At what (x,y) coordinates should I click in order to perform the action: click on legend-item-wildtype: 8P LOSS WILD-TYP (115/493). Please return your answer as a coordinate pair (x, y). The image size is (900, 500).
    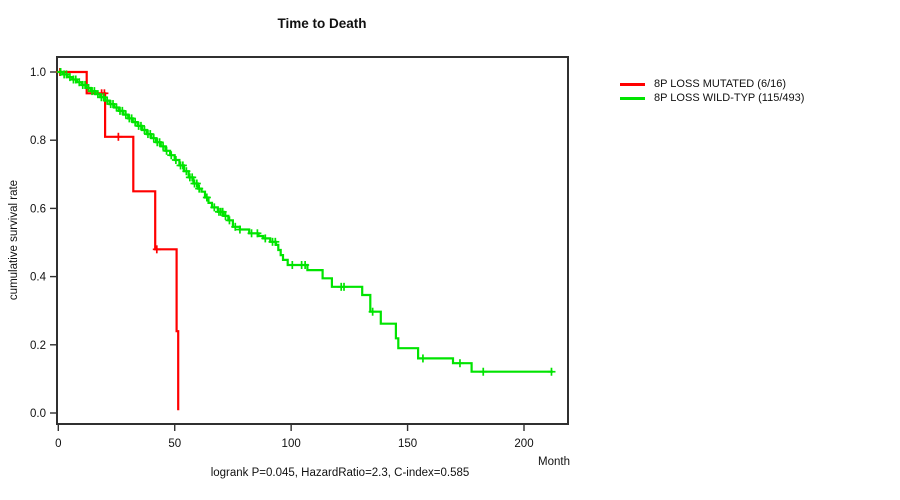
    Looking at the image, I should click on (712, 98).